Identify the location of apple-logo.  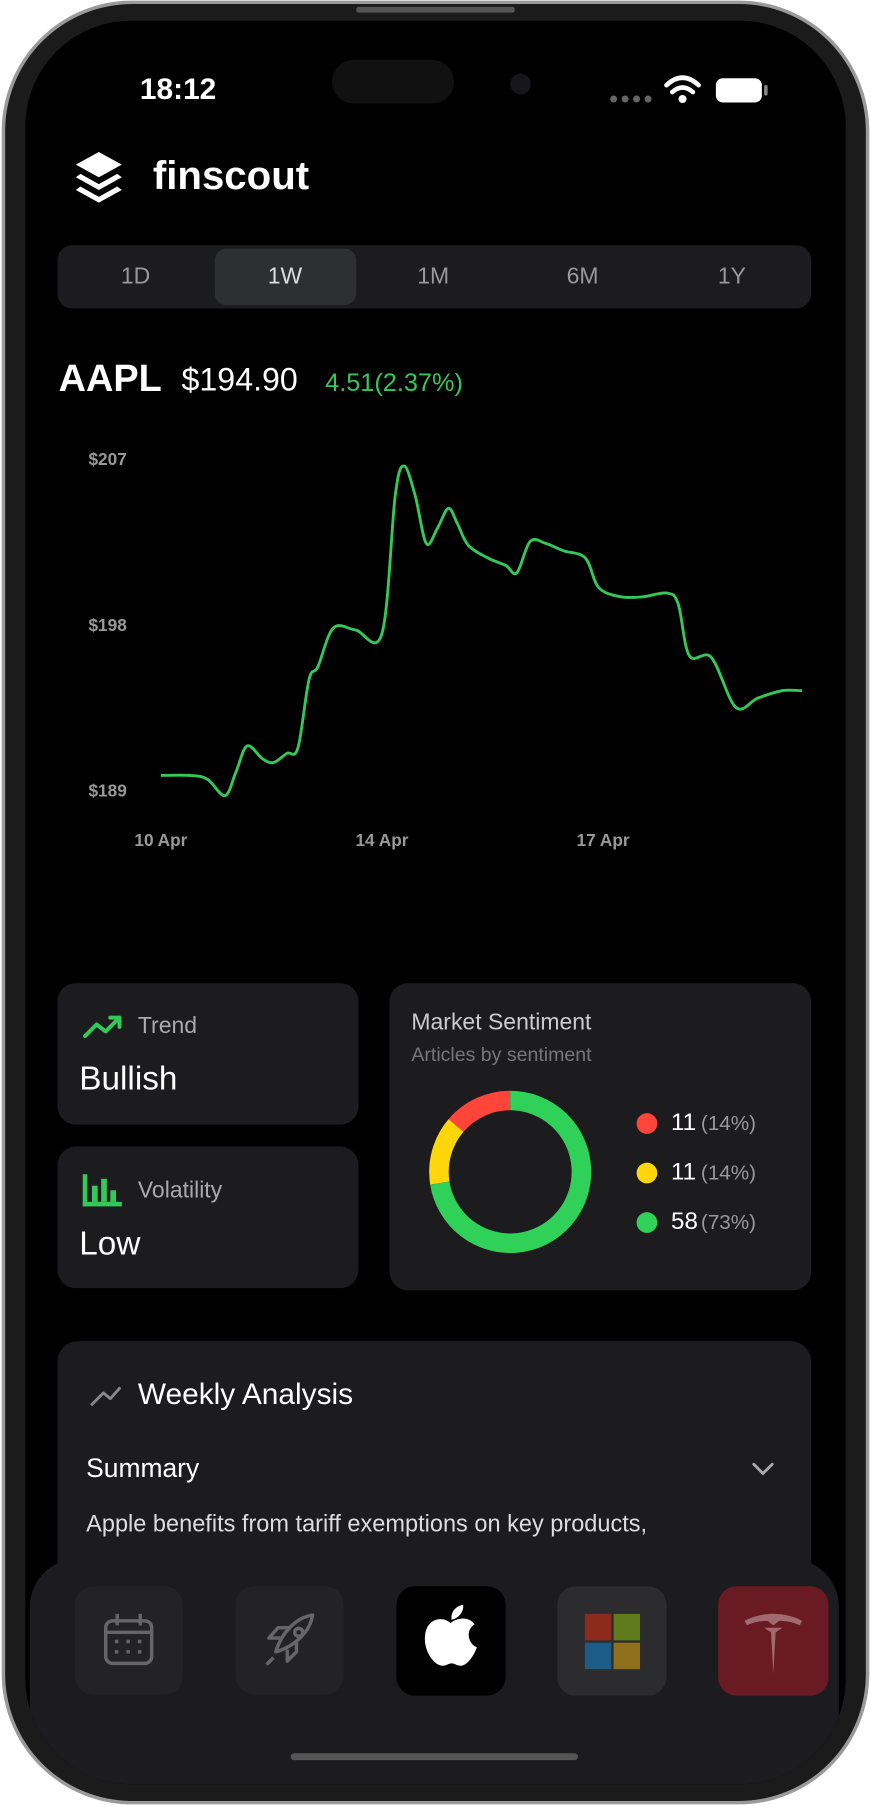
(450, 1635).